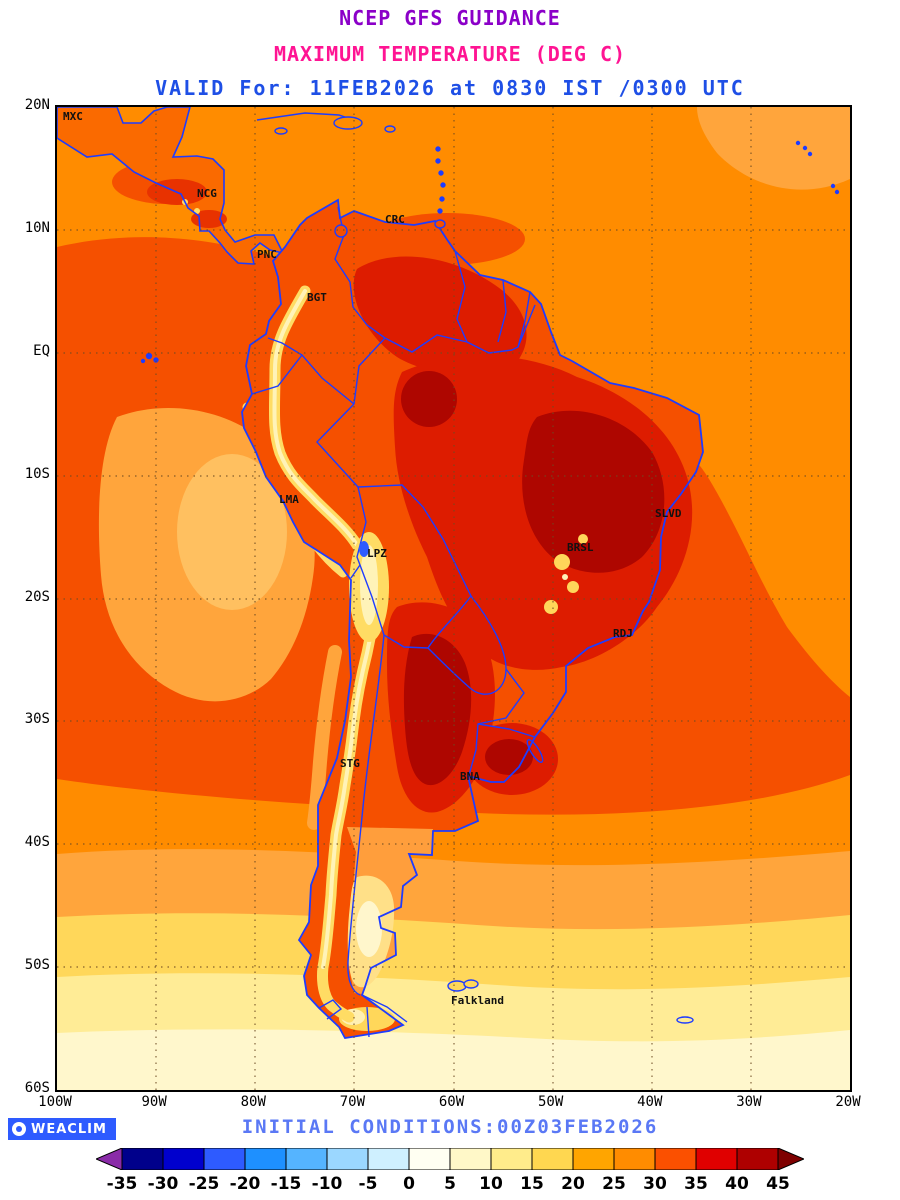 This screenshot has height=1200, width=900. Describe the element at coordinates (253, 1102) in the screenshot. I see `lon-label-80w: 80W` at that location.